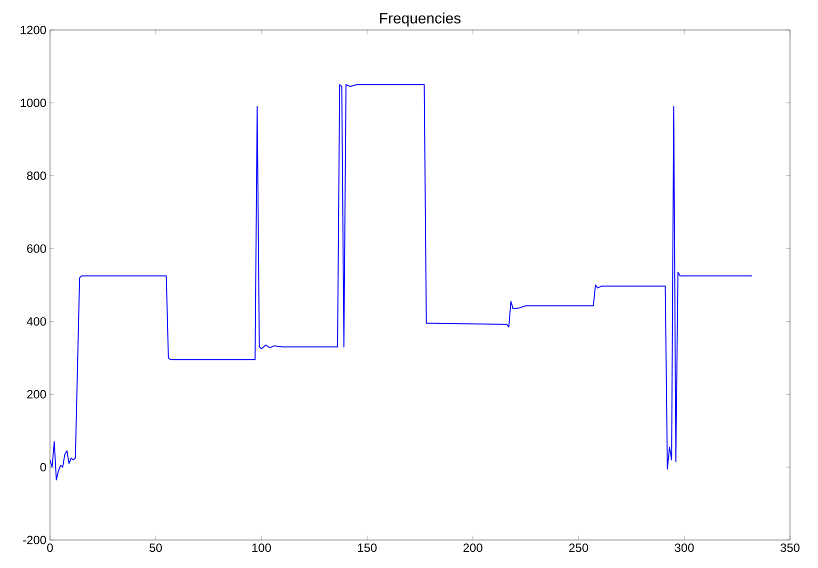 This screenshot has height=568, width=818. What do you see at coordinates (367, 548) in the screenshot?
I see `x-tick-label: 150` at bounding box center [367, 548].